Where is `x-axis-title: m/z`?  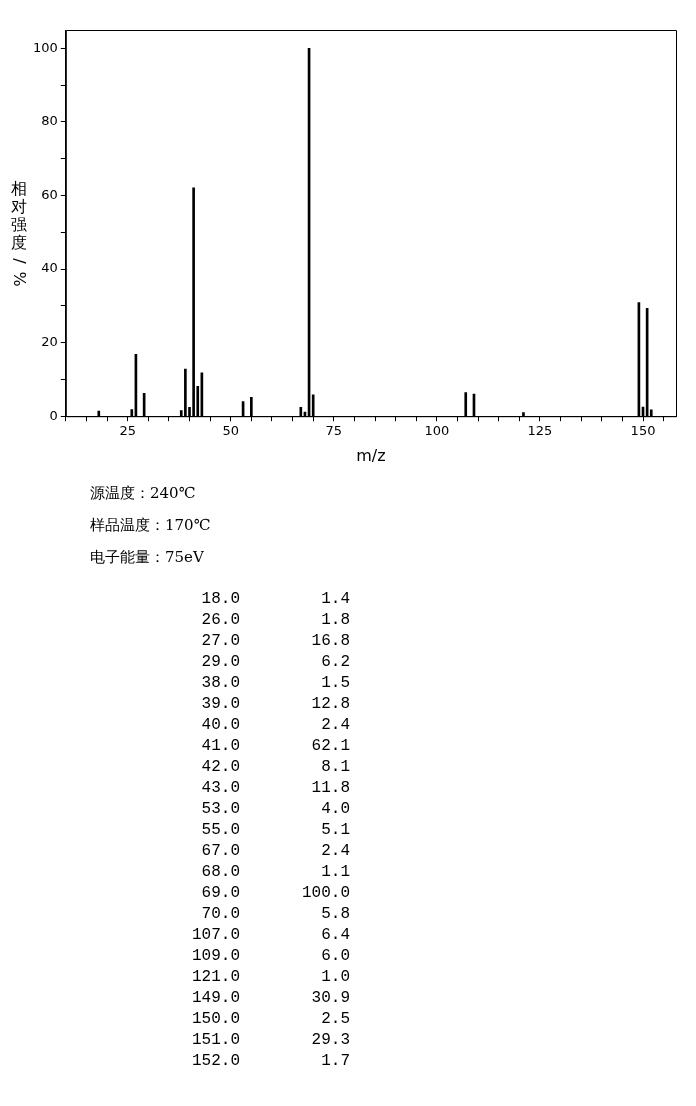
x-axis-title: m/z is located at coordinates (371, 455).